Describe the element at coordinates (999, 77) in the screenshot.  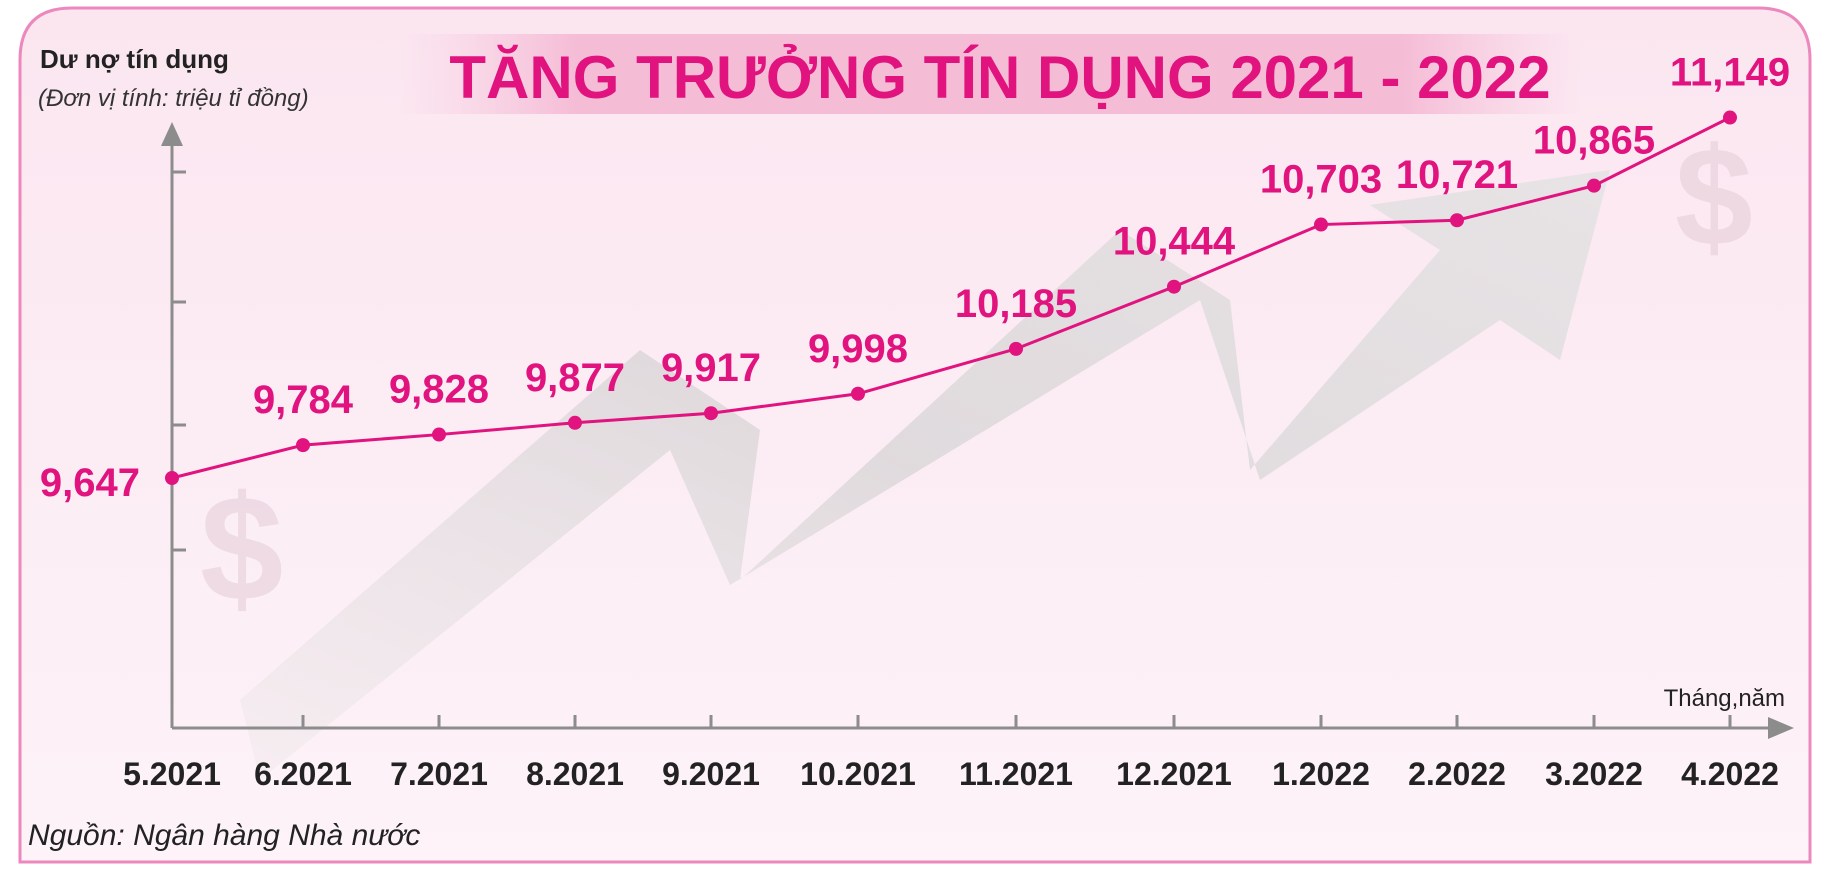
I see `chart-title: TĂNG TRƯỞNG TÍN DỤNG 2021 - 2022` at that location.